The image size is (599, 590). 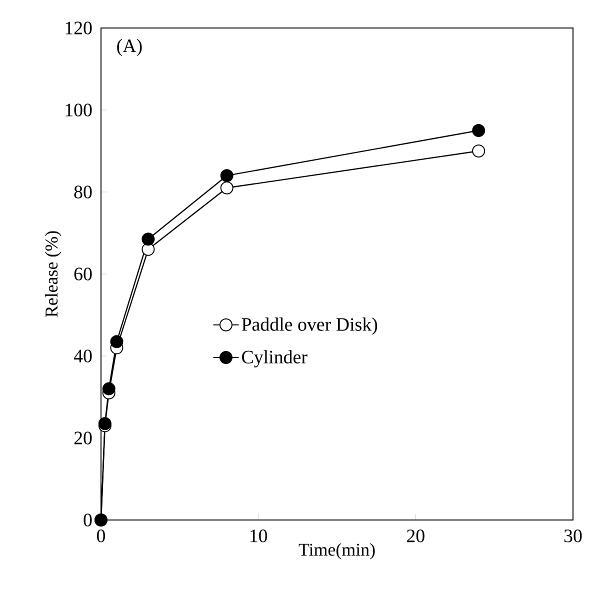 I want to click on y-tick-label: 20, so click(x=83, y=438).